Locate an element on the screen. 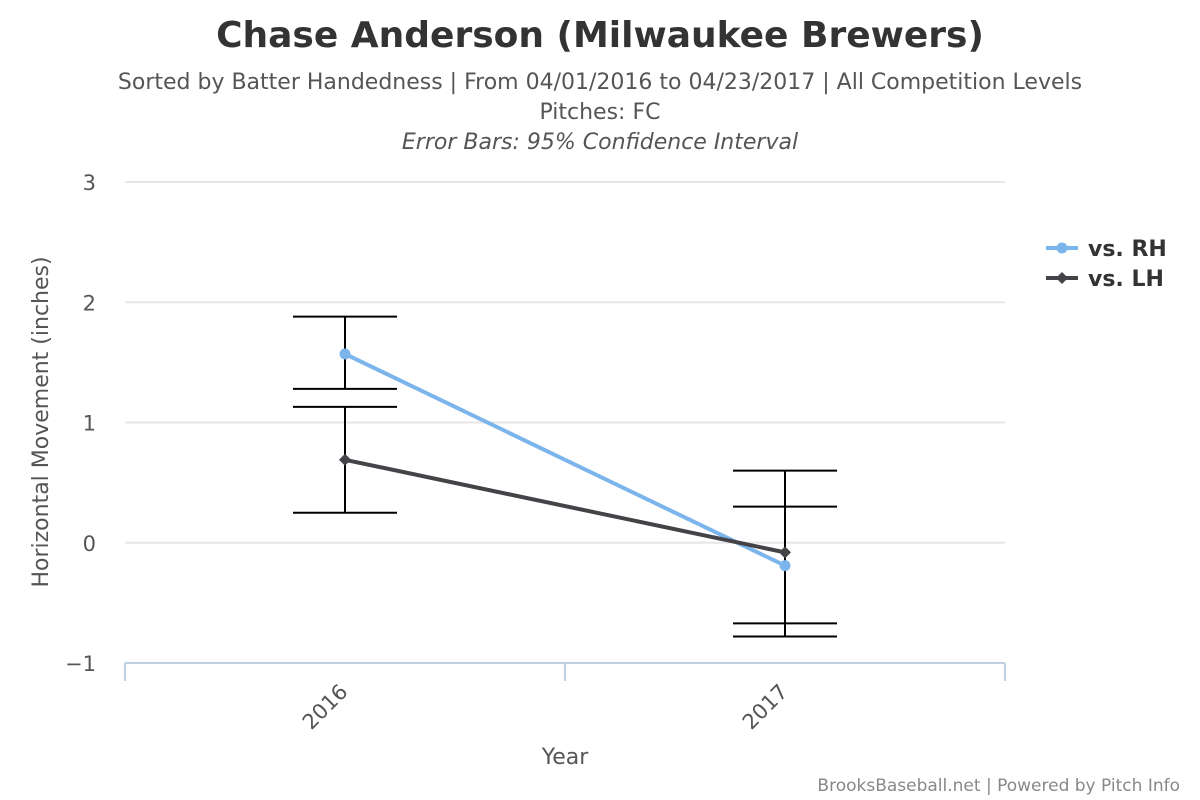 Image resolution: width=1200 pixels, height=800 pixels. series-vs-lh is located at coordinates (565, 506).